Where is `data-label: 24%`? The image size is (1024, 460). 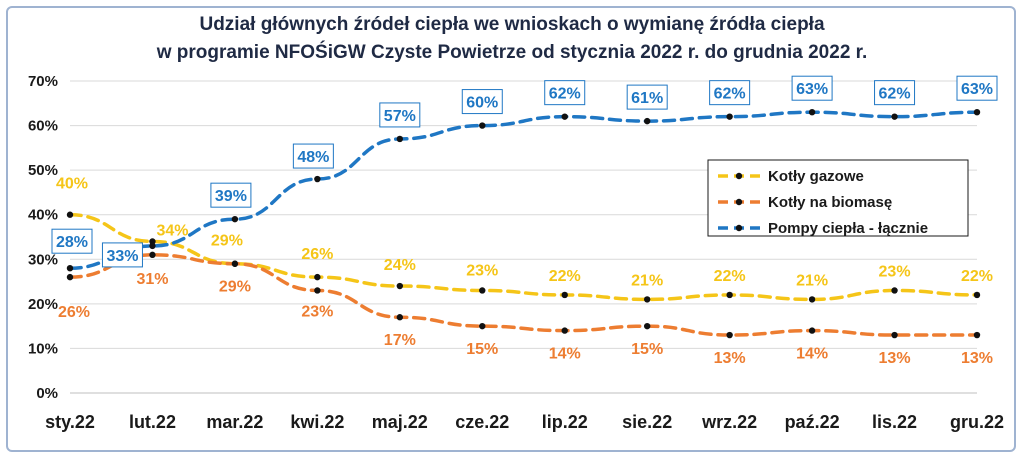 data-label: 24% is located at coordinates (400, 265).